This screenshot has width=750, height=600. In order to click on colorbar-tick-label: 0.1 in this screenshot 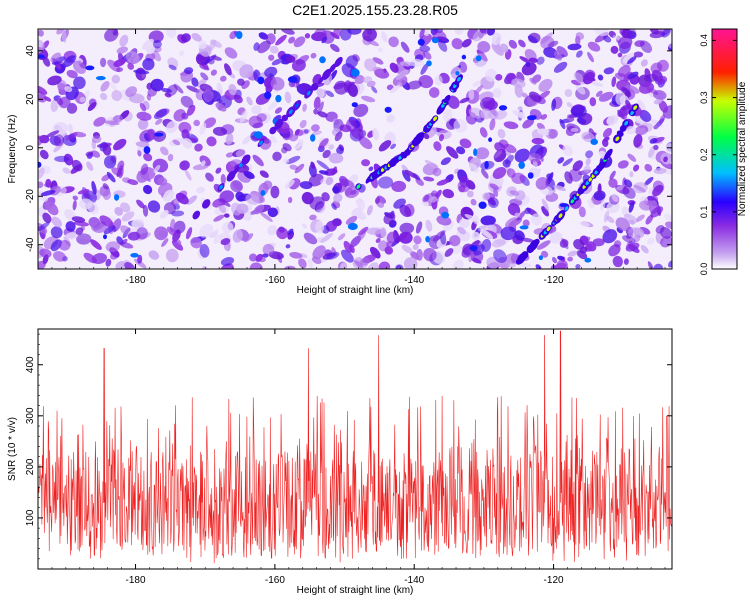, I will do `click(704, 212)`.